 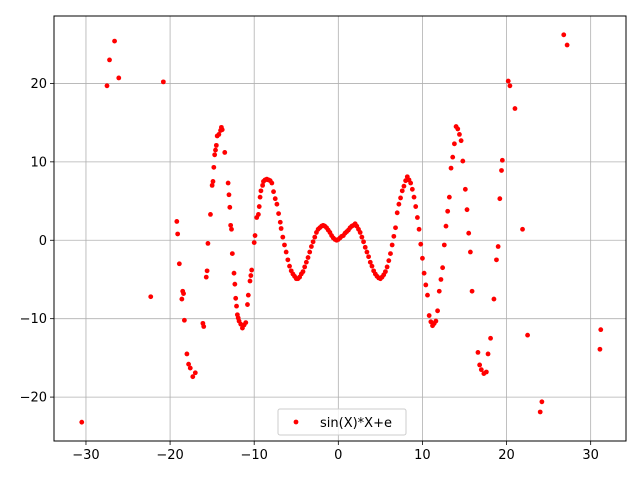 I want to click on y-tick-label: 10, so click(x=38, y=162).